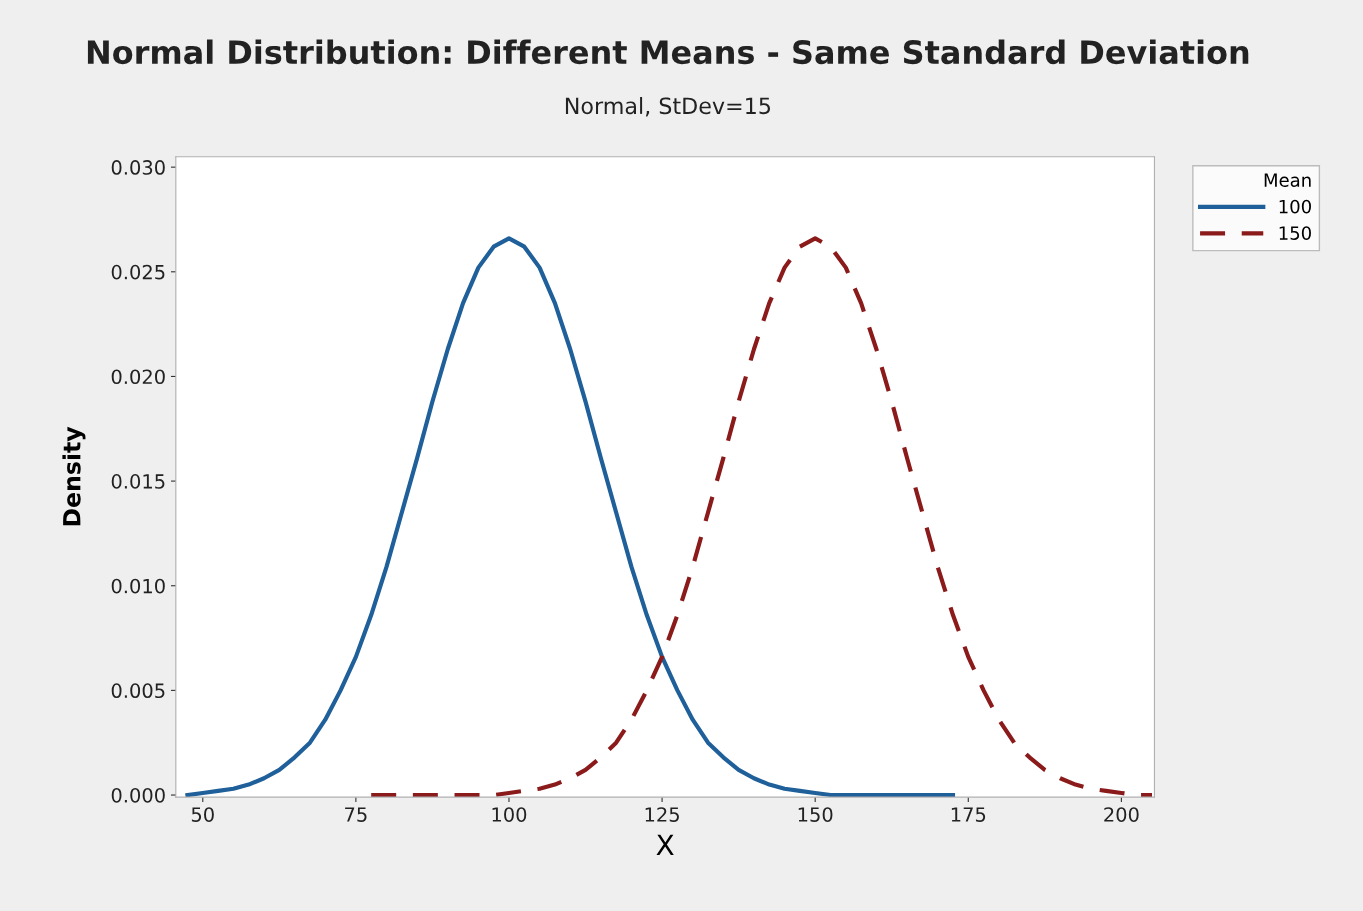 Image resolution: width=1363 pixels, height=911 pixels. What do you see at coordinates (815, 814) in the screenshot?
I see `x-tick-label: 150` at bounding box center [815, 814].